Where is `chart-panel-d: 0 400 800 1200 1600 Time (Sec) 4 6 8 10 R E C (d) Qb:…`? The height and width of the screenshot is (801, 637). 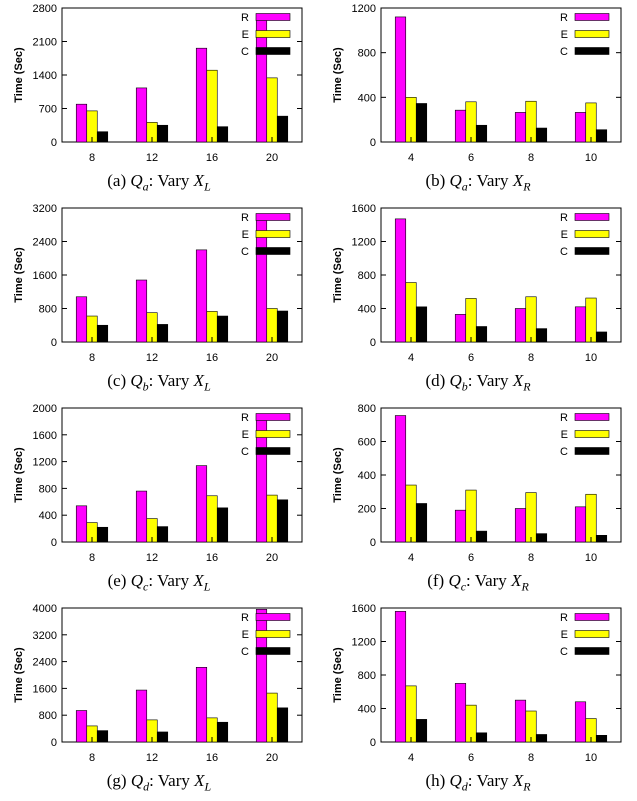 chart-panel-d: 0 400 800 1200 1600 Time (Sec) 4 6 8 10 R E C (d) Qb:… is located at coordinates (478, 300).